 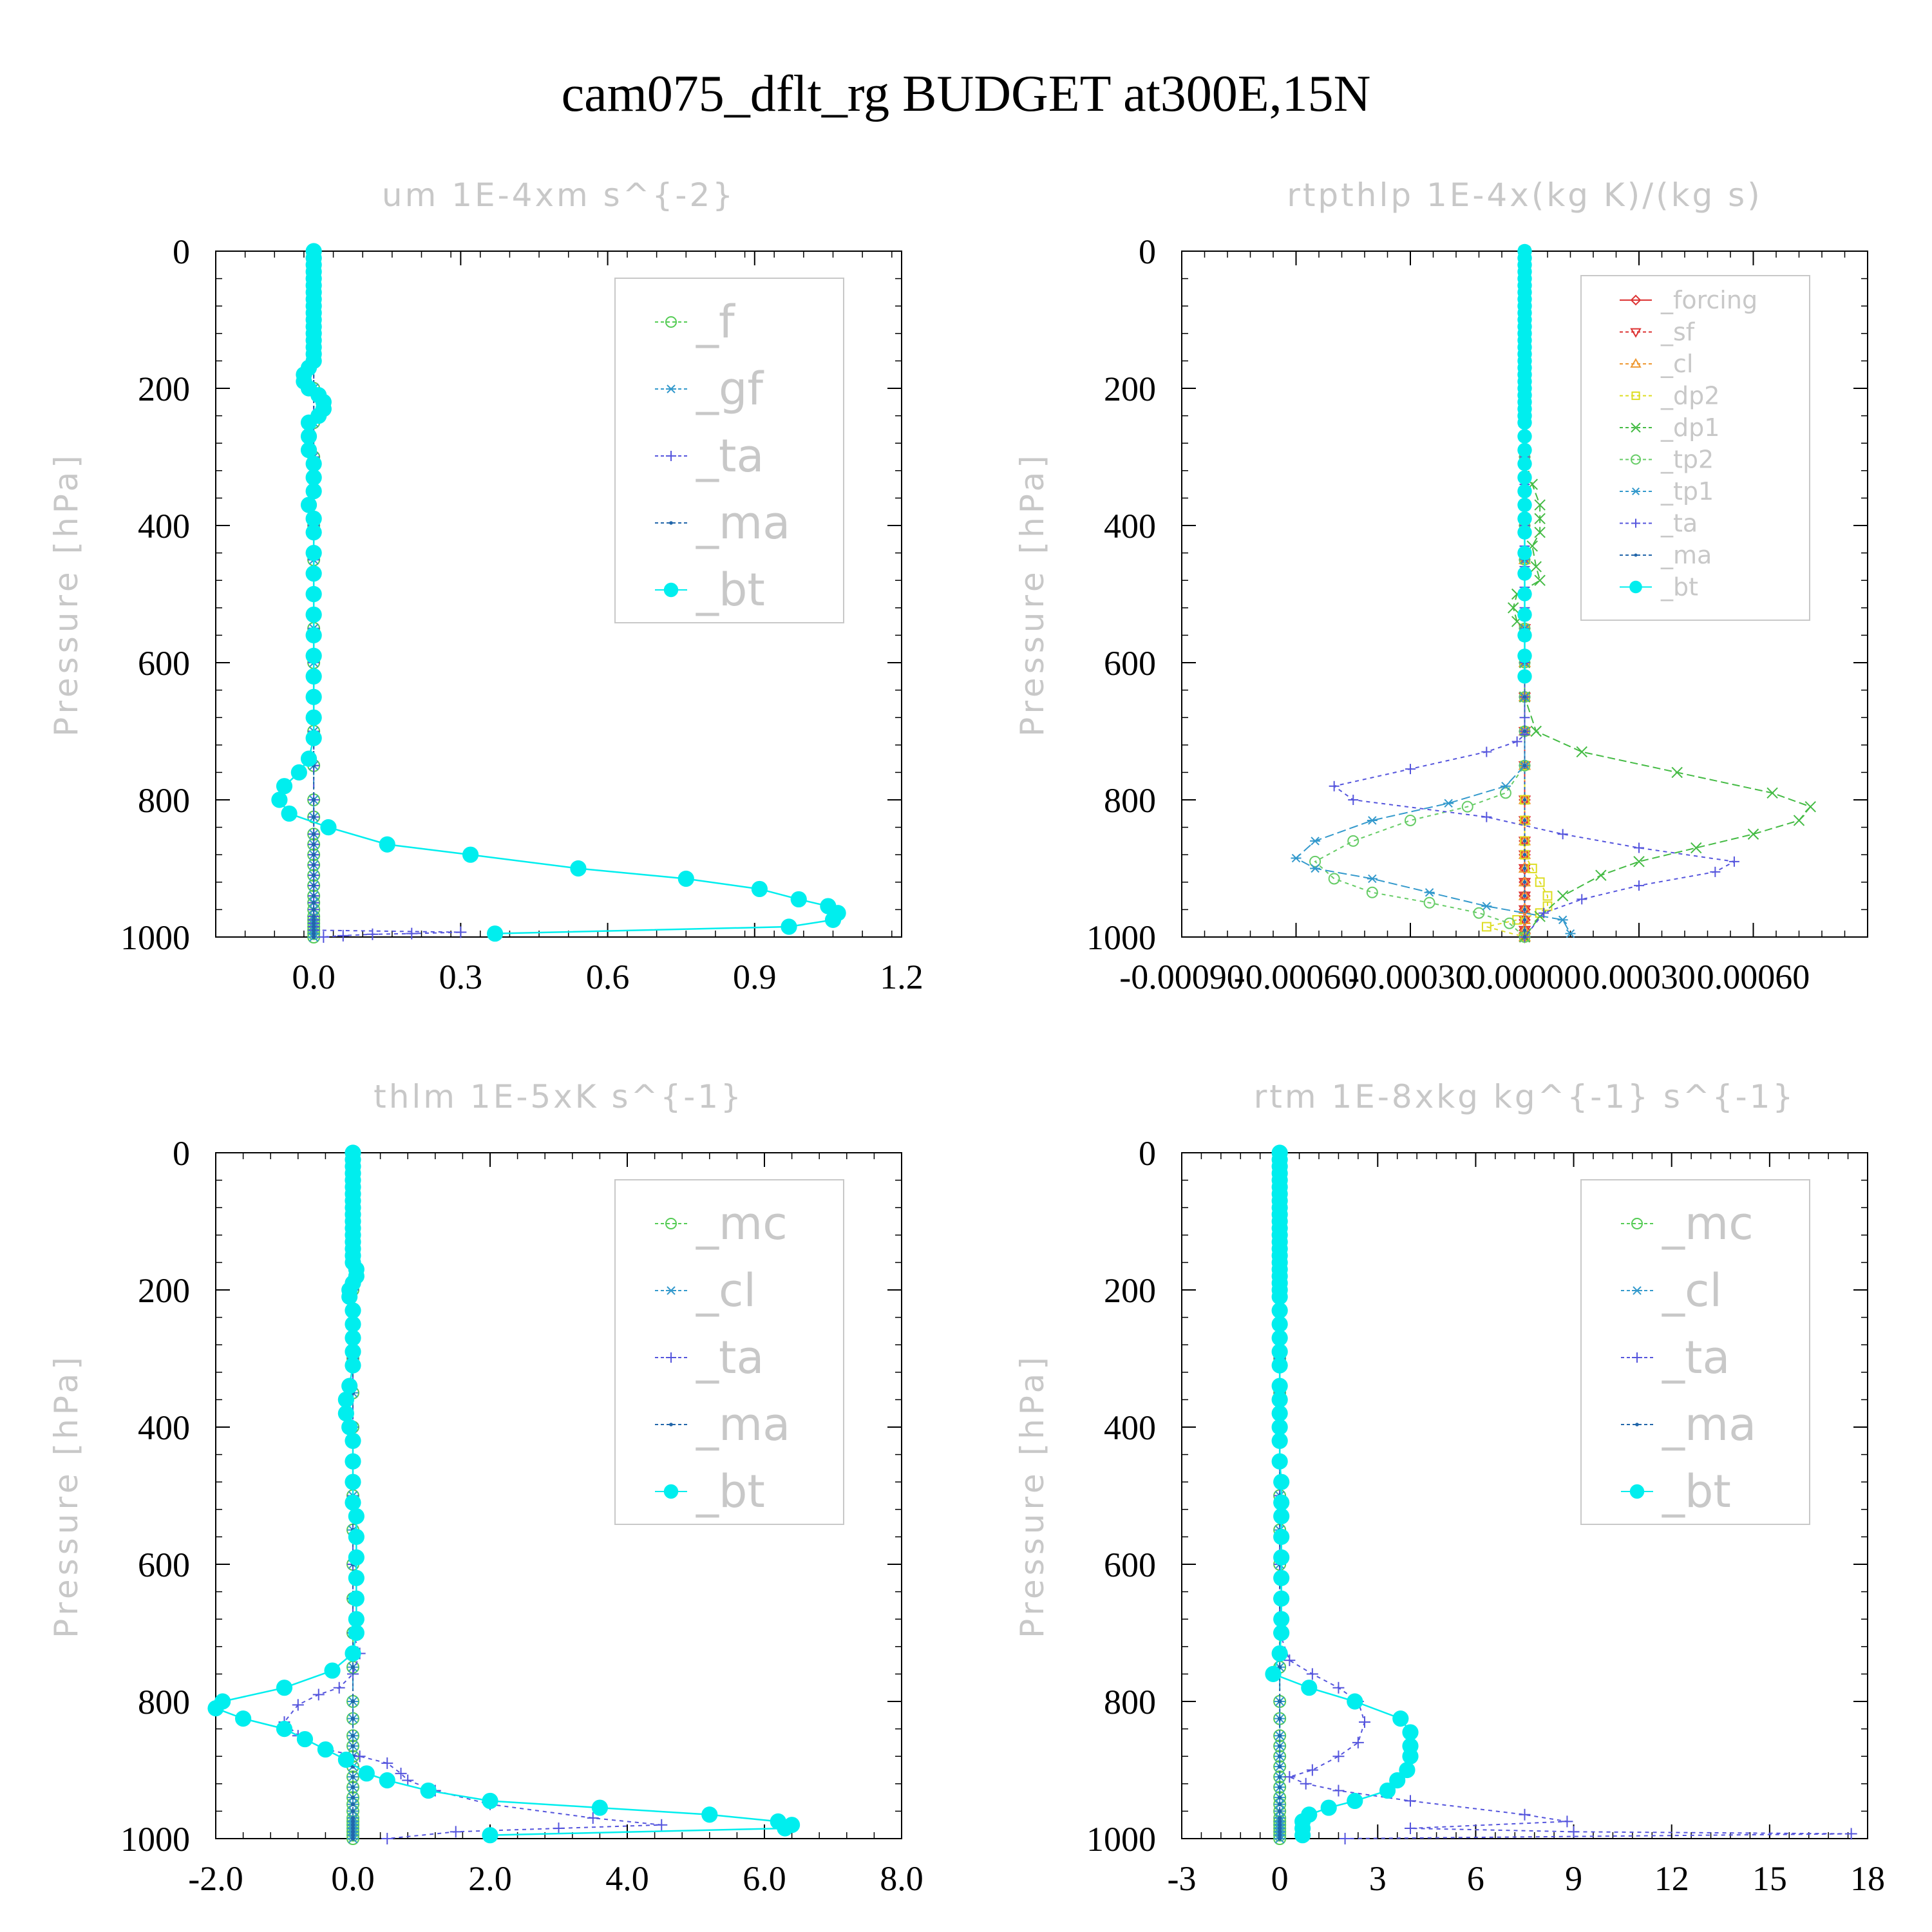 I want to click on panel-title: thlm 1E-5xK s^{-1}, so click(x=559, y=1096).